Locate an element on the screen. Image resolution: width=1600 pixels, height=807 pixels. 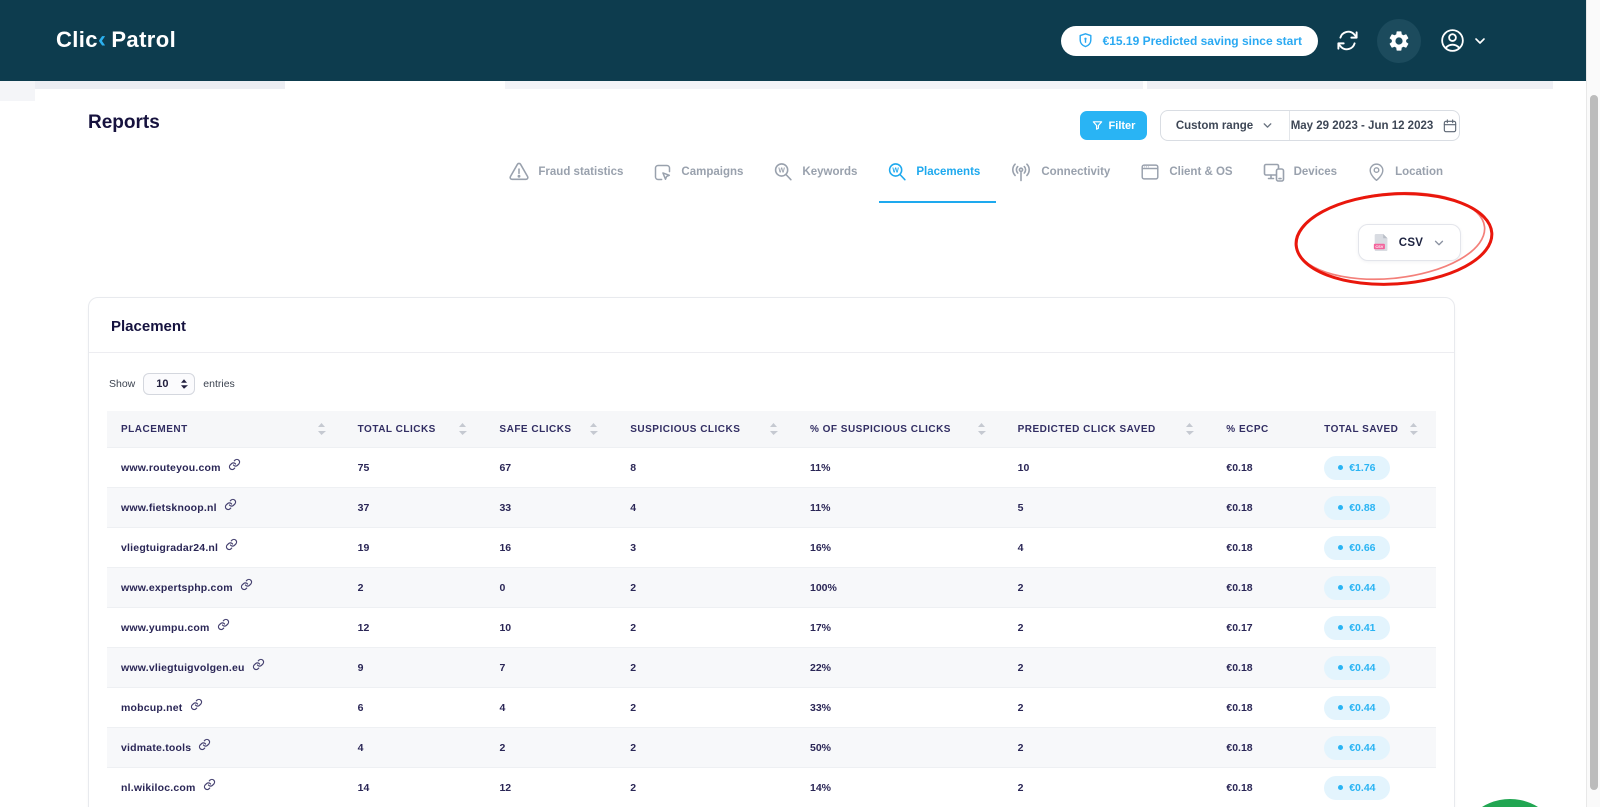
total-saved-badge: €0.66 is located at coordinates (1357, 547).